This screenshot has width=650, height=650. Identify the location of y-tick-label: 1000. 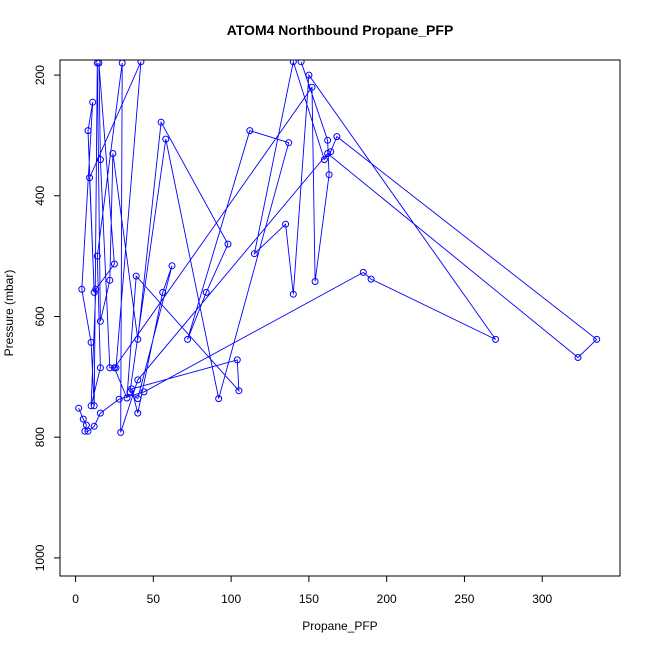
(40, 557).